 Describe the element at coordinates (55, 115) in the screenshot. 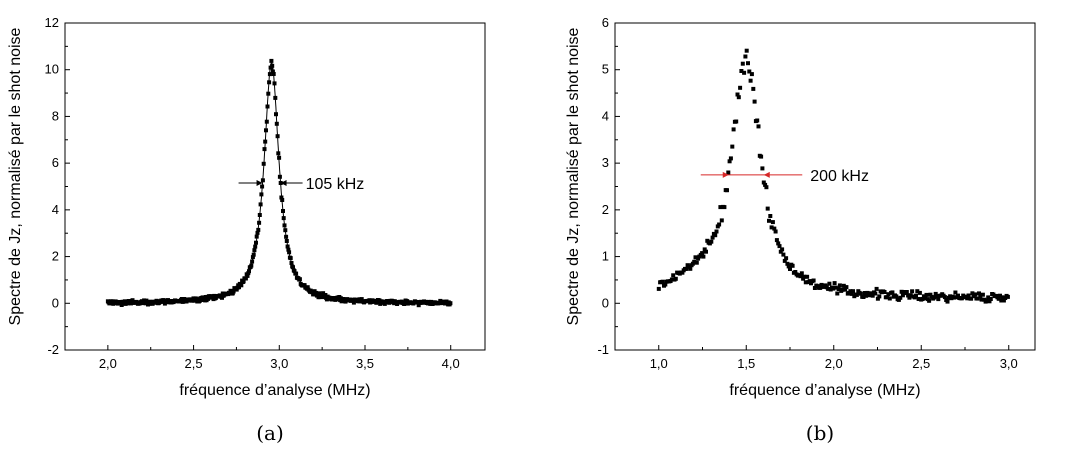

I see `y-tick-label: 8` at that location.